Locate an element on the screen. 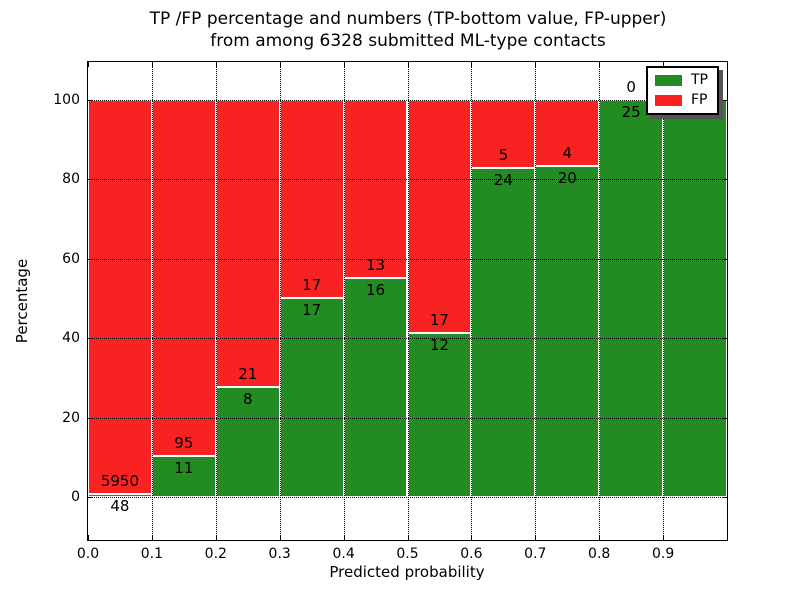 The height and width of the screenshot is (600, 800). y-tick-label: 40 is located at coordinates (71, 338).